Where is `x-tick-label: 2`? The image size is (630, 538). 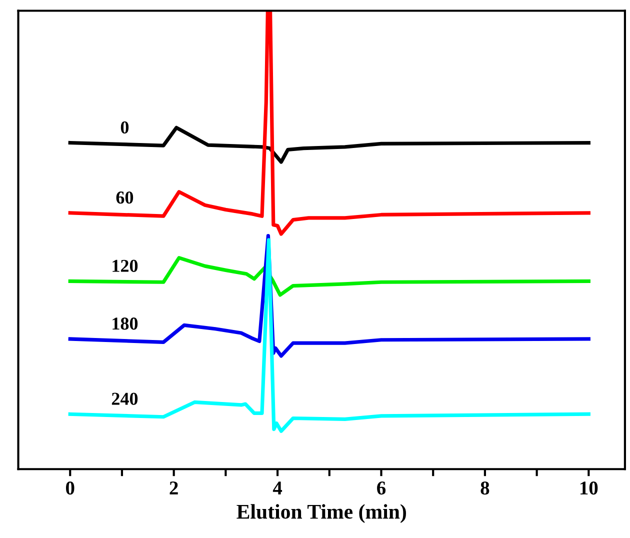 x-tick-label: 2 is located at coordinates (174, 488).